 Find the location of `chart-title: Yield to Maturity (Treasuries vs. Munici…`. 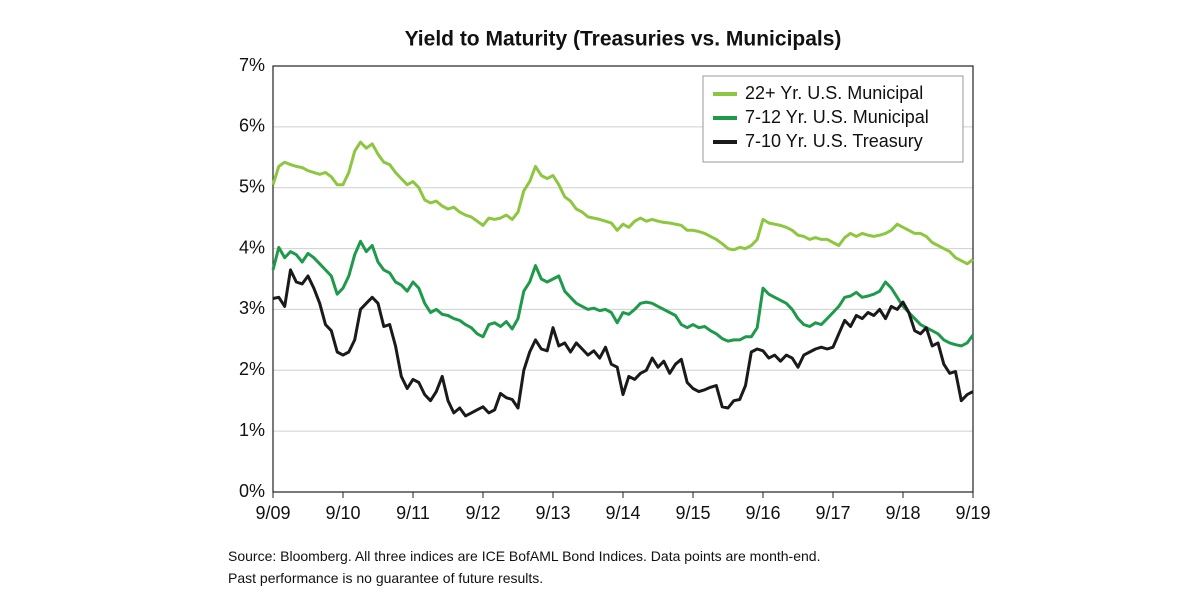

chart-title: Yield to Maturity (Treasuries vs. Munici… is located at coordinates (623, 39).